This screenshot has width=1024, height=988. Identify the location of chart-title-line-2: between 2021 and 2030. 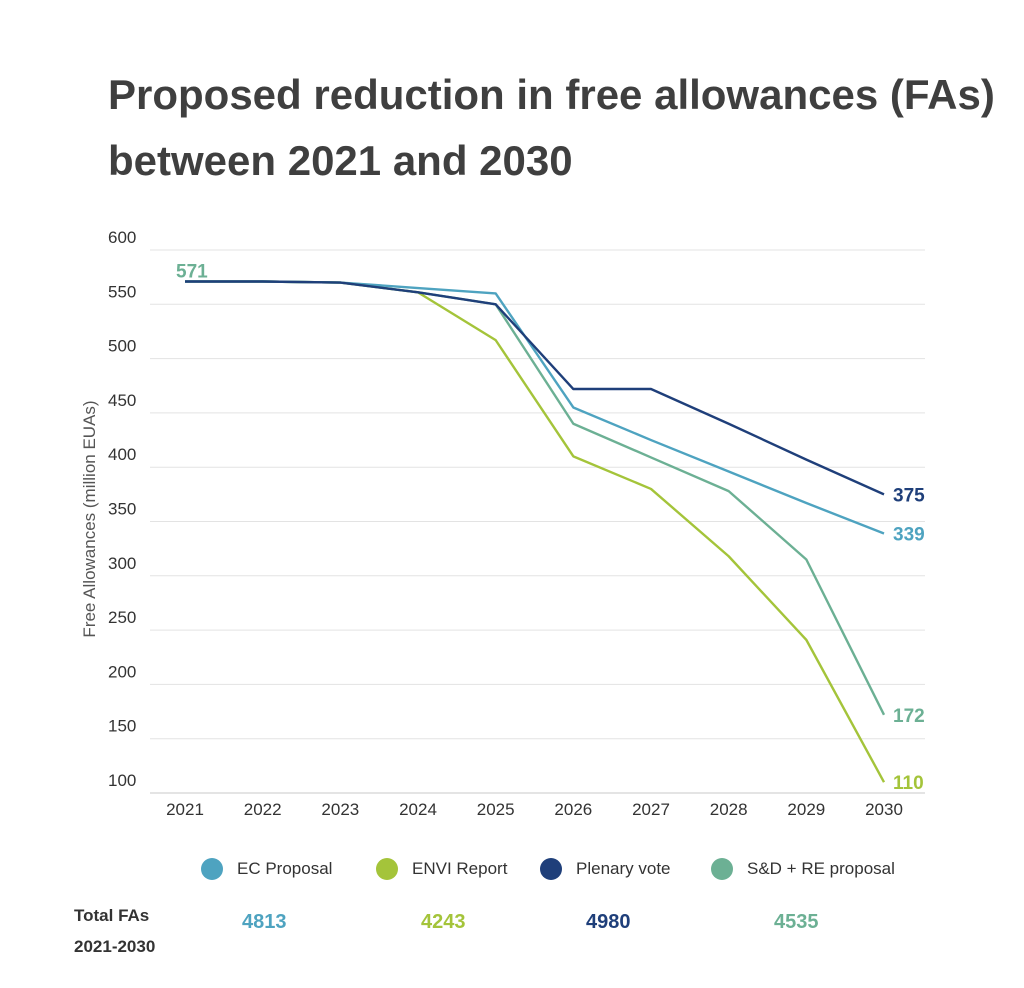
(340, 160).